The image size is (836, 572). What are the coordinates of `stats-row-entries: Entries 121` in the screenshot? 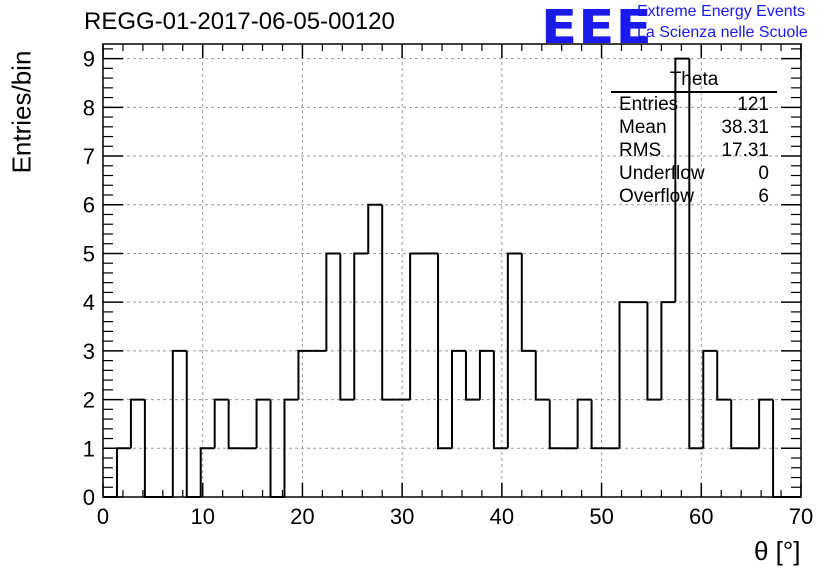 It's located at (694, 104).